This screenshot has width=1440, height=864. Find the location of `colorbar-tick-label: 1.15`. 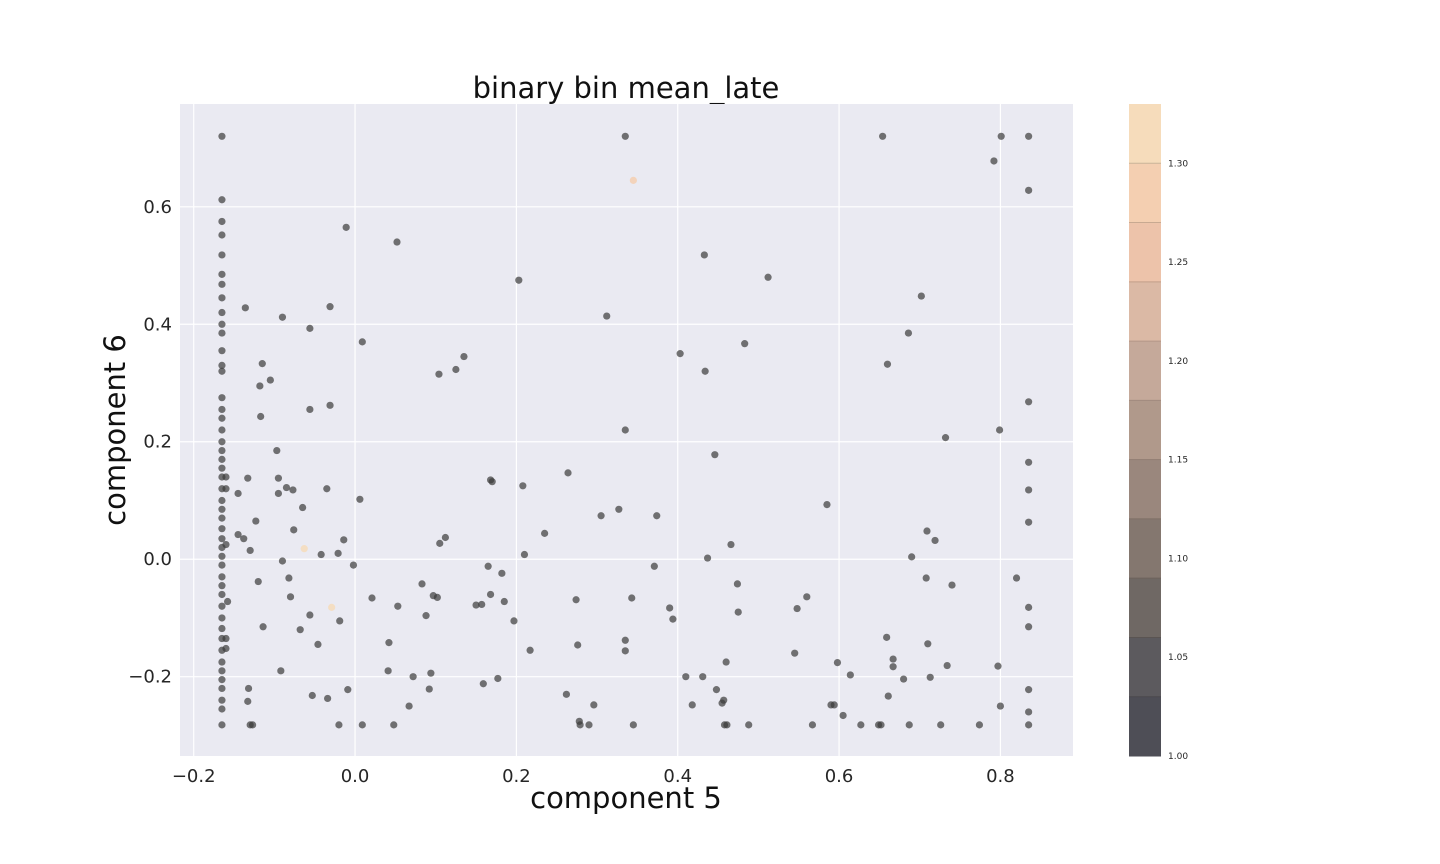

colorbar-tick-label: 1.15 is located at coordinates (1178, 461).